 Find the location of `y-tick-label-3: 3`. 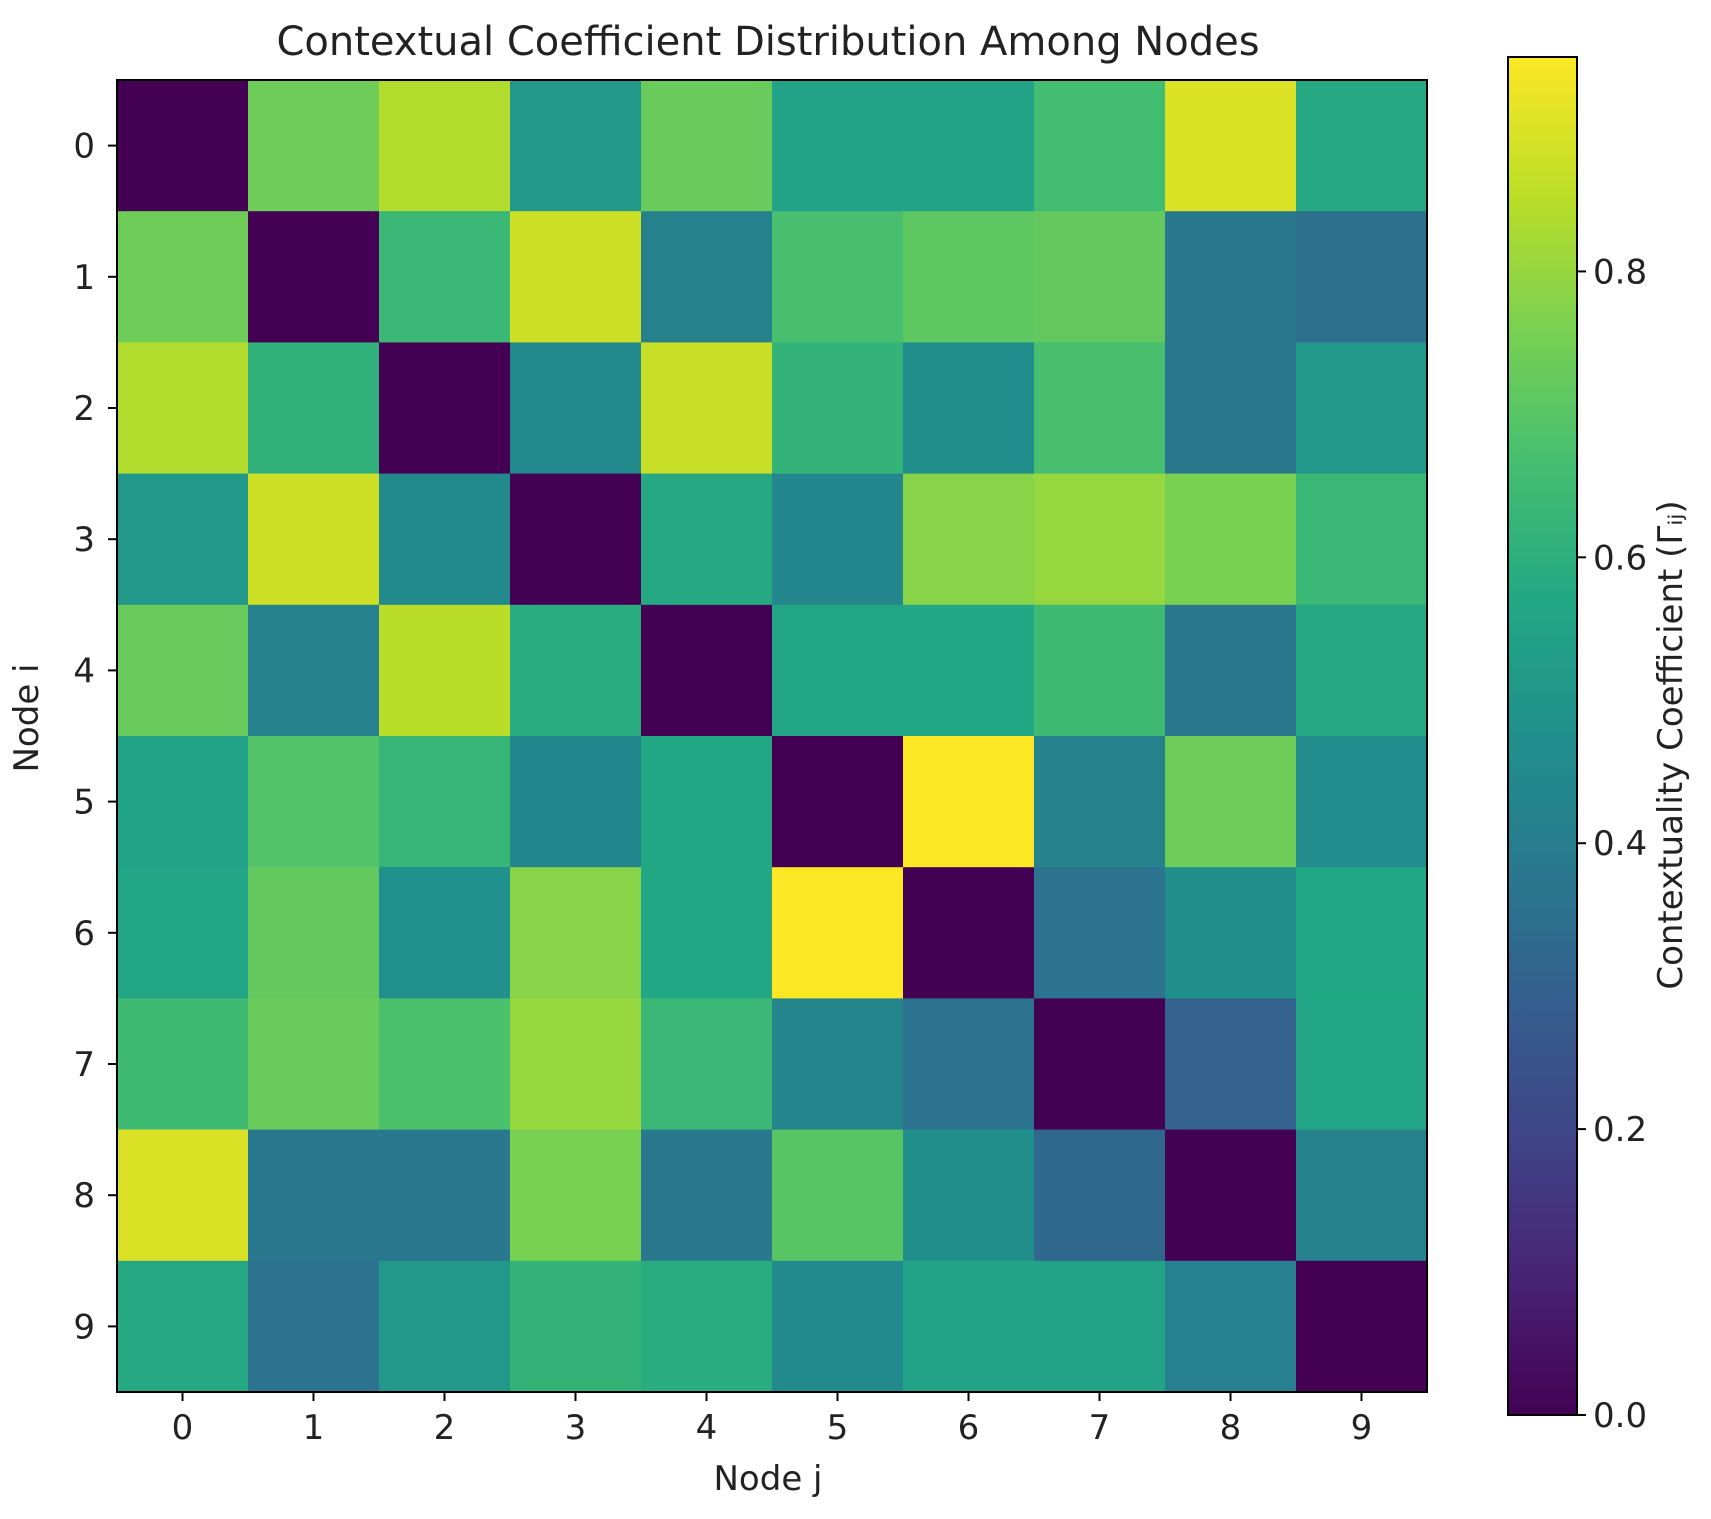

y-tick-label-3: 3 is located at coordinates (84, 540).